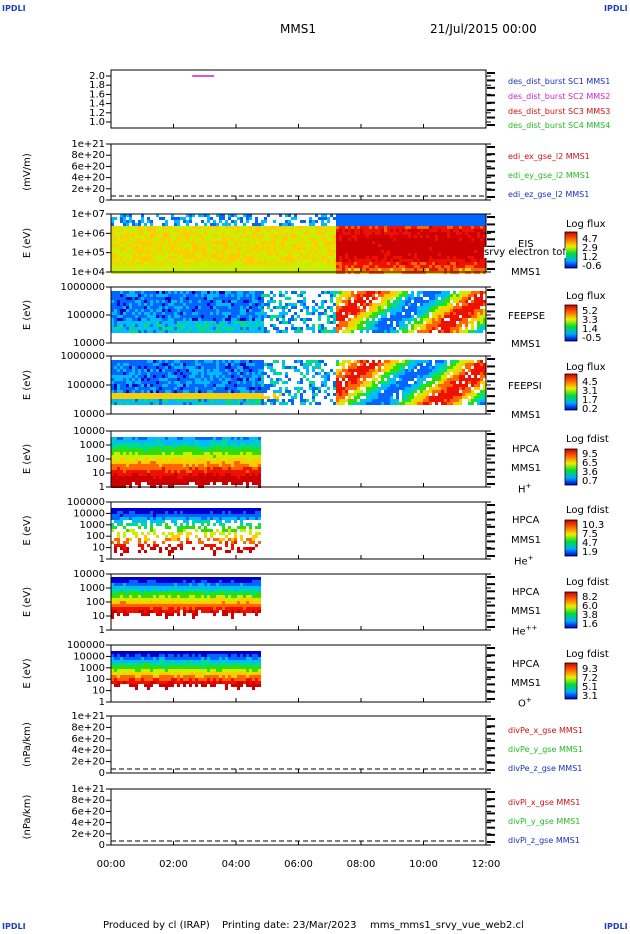 This screenshot has height=934, width=630. Describe the element at coordinates (236, 864) in the screenshot. I see `xtick-label-2: 04:00` at that location.